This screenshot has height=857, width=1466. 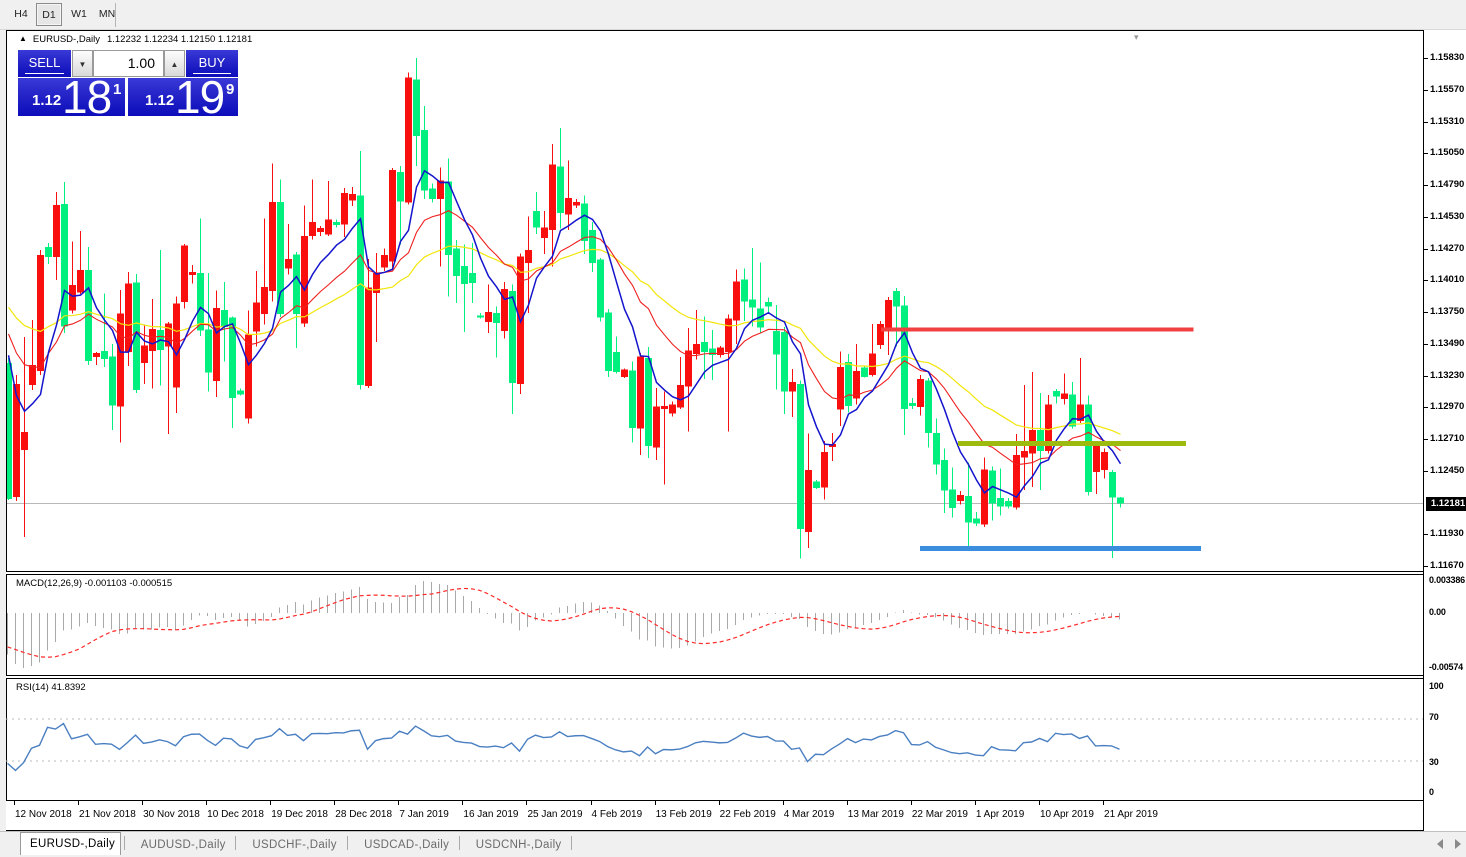 I want to click on date-label: 13 Feb 2019, so click(x=683, y=814).